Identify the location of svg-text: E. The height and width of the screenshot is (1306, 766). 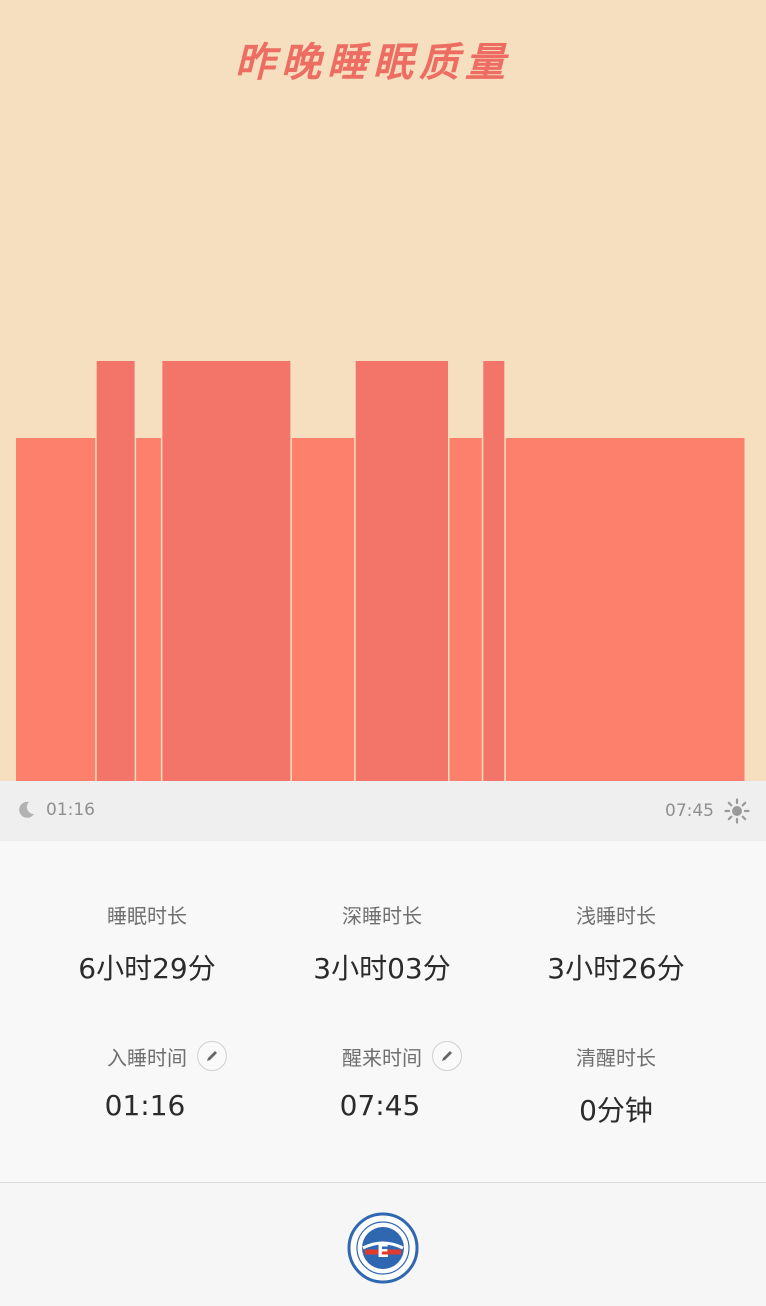
(383, 1251).